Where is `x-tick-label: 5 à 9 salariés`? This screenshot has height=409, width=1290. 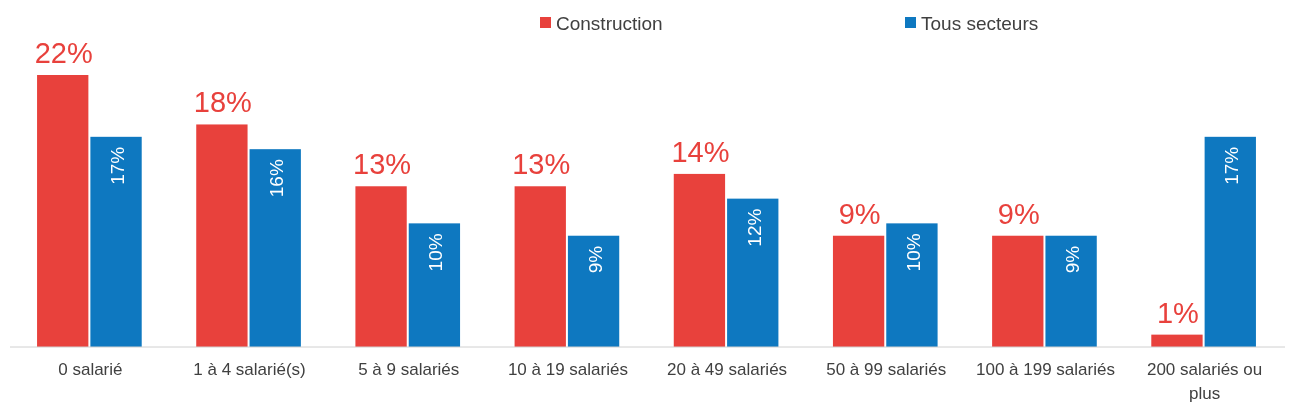 x-tick-label: 5 à 9 salariés is located at coordinates (409, 369).